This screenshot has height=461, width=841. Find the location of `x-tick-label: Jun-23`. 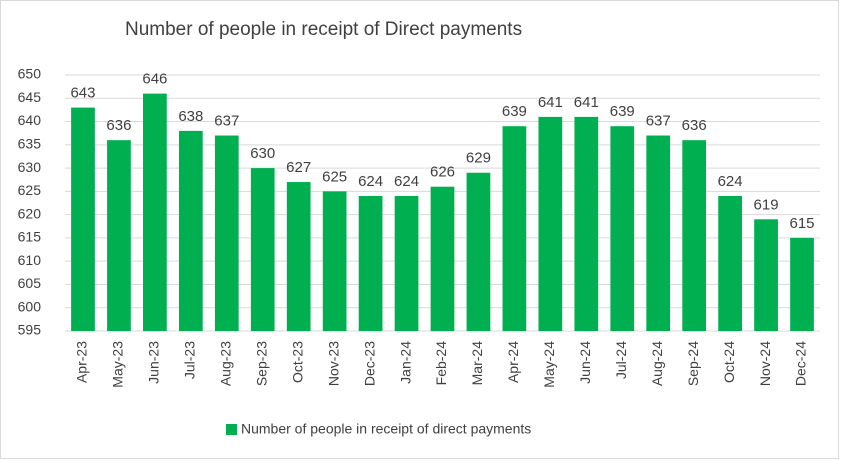

x-tick-label: Jun-23 is located at coordinates (154, 362).